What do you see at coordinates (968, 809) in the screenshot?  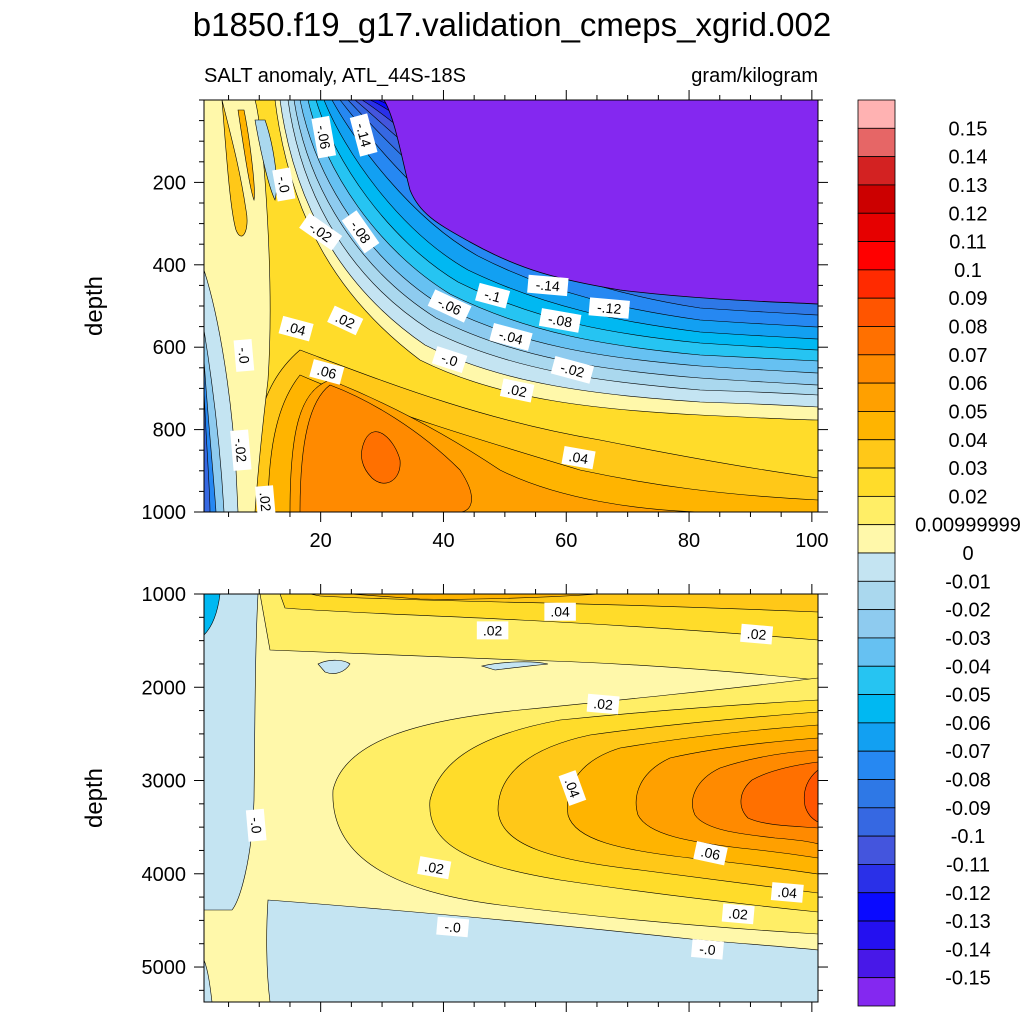 I see `colorbar-label: -0.09` at bounding box center [968, 809].